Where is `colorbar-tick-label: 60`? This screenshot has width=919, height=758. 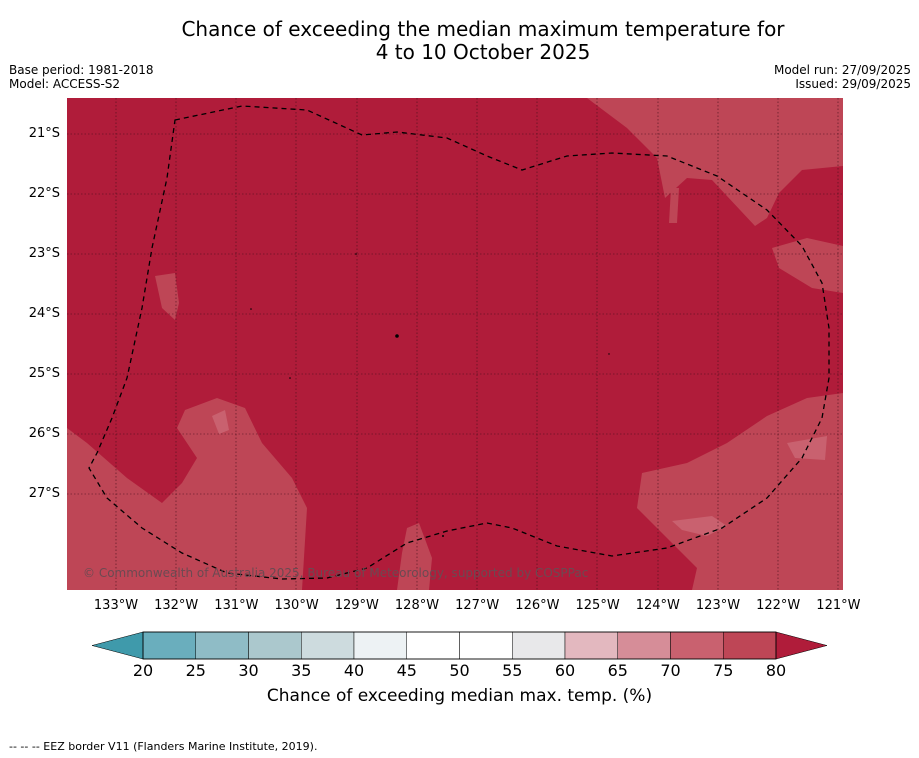 colorbar-tick-label: 60 is located at coordinates (565, 670).